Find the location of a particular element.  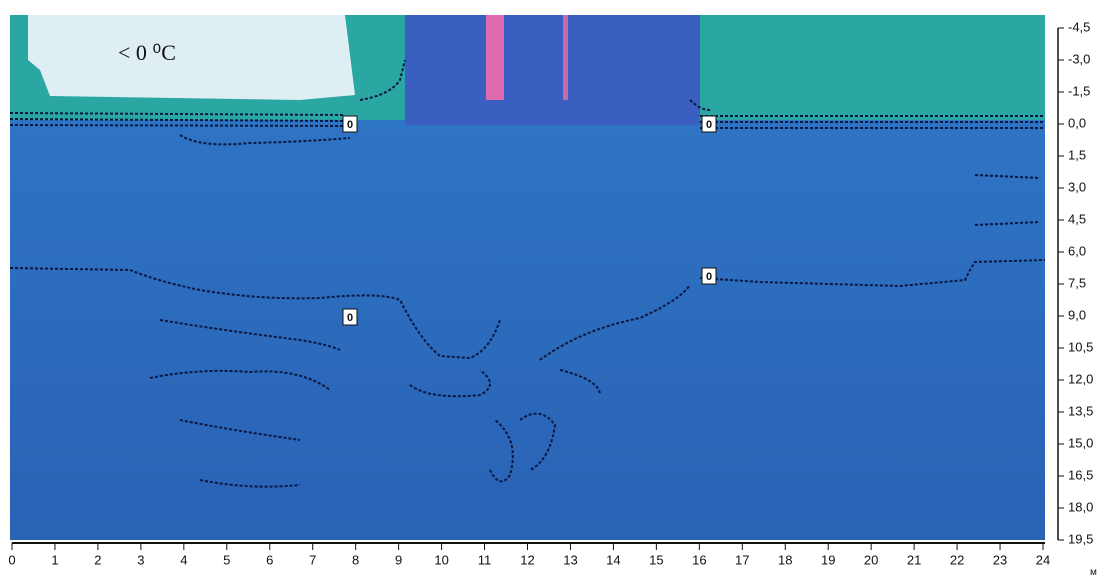

x-tick-label: 23 is located at coordinates (1000, 559).